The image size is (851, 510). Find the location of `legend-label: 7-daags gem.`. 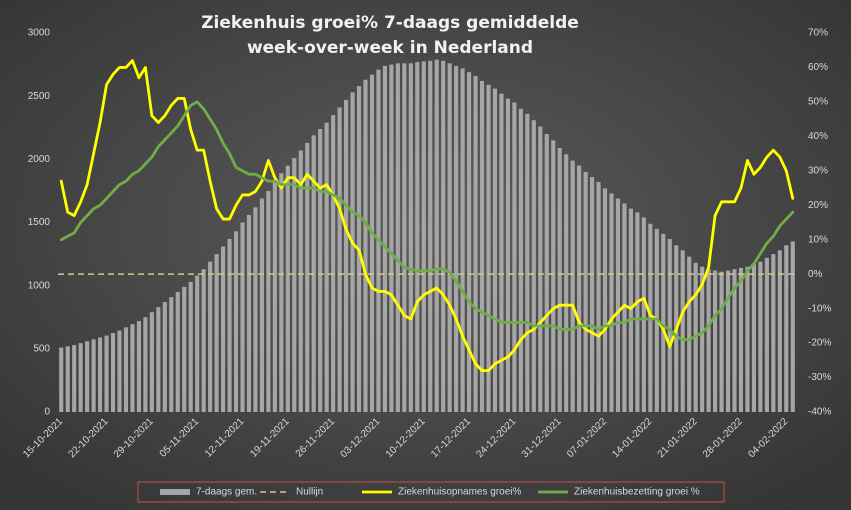

legend-label: 7-daags gem. is located at coordinates (226, 492).